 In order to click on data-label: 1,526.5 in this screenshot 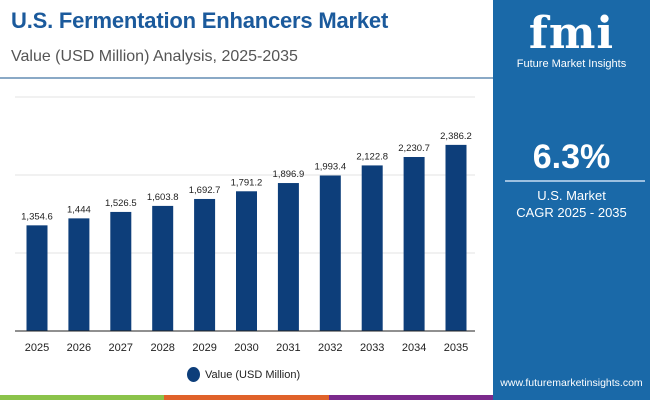, I will do `click(121, 203)`.